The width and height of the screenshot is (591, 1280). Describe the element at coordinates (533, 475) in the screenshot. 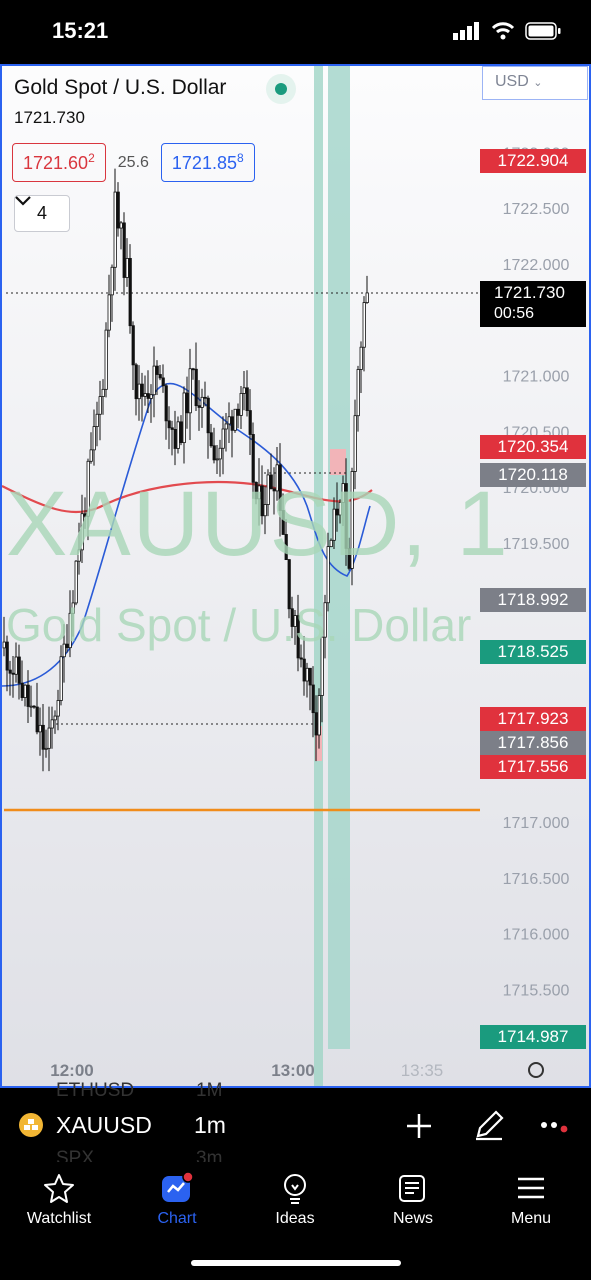

I see `price-label: 1720.118` at that location.